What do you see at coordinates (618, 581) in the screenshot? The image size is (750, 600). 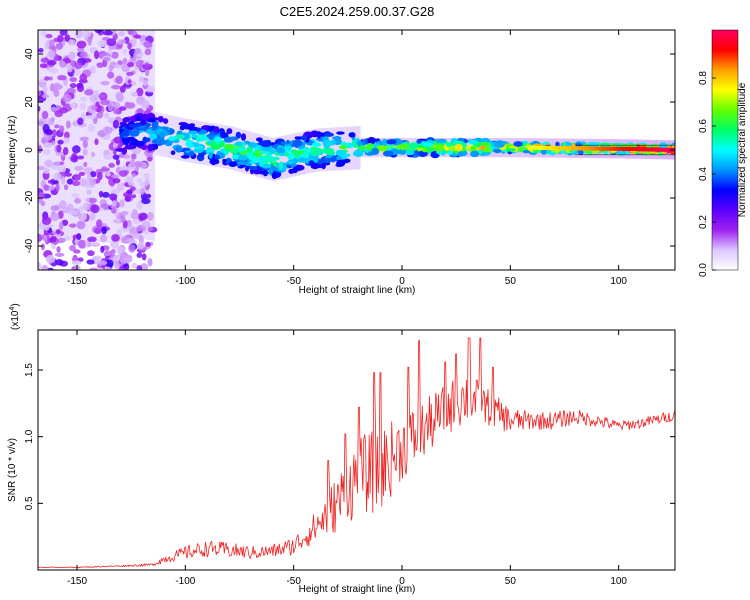 I see `x-tick-label: 100` at bounding box center [618, 581].